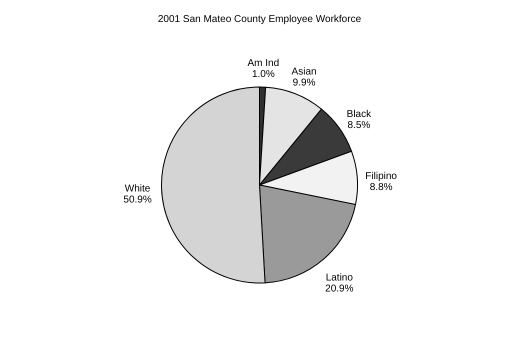 The image size is (519, 344). What do you see at coordinates (137, 200) in the screenshot?
I see `data-label: 50.9%` at bounding box center [137, 200].